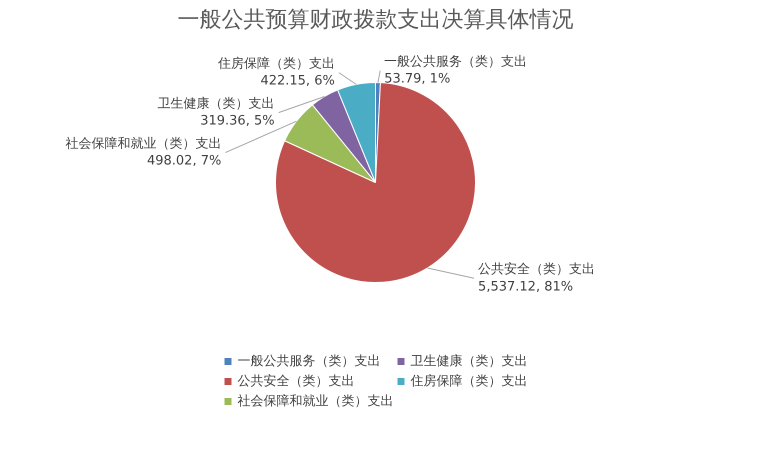 Image resolution: width=772 pixels, height=465 pixels. I want to click on slice-label: 公共安全（类）支出, so click(537, 269).